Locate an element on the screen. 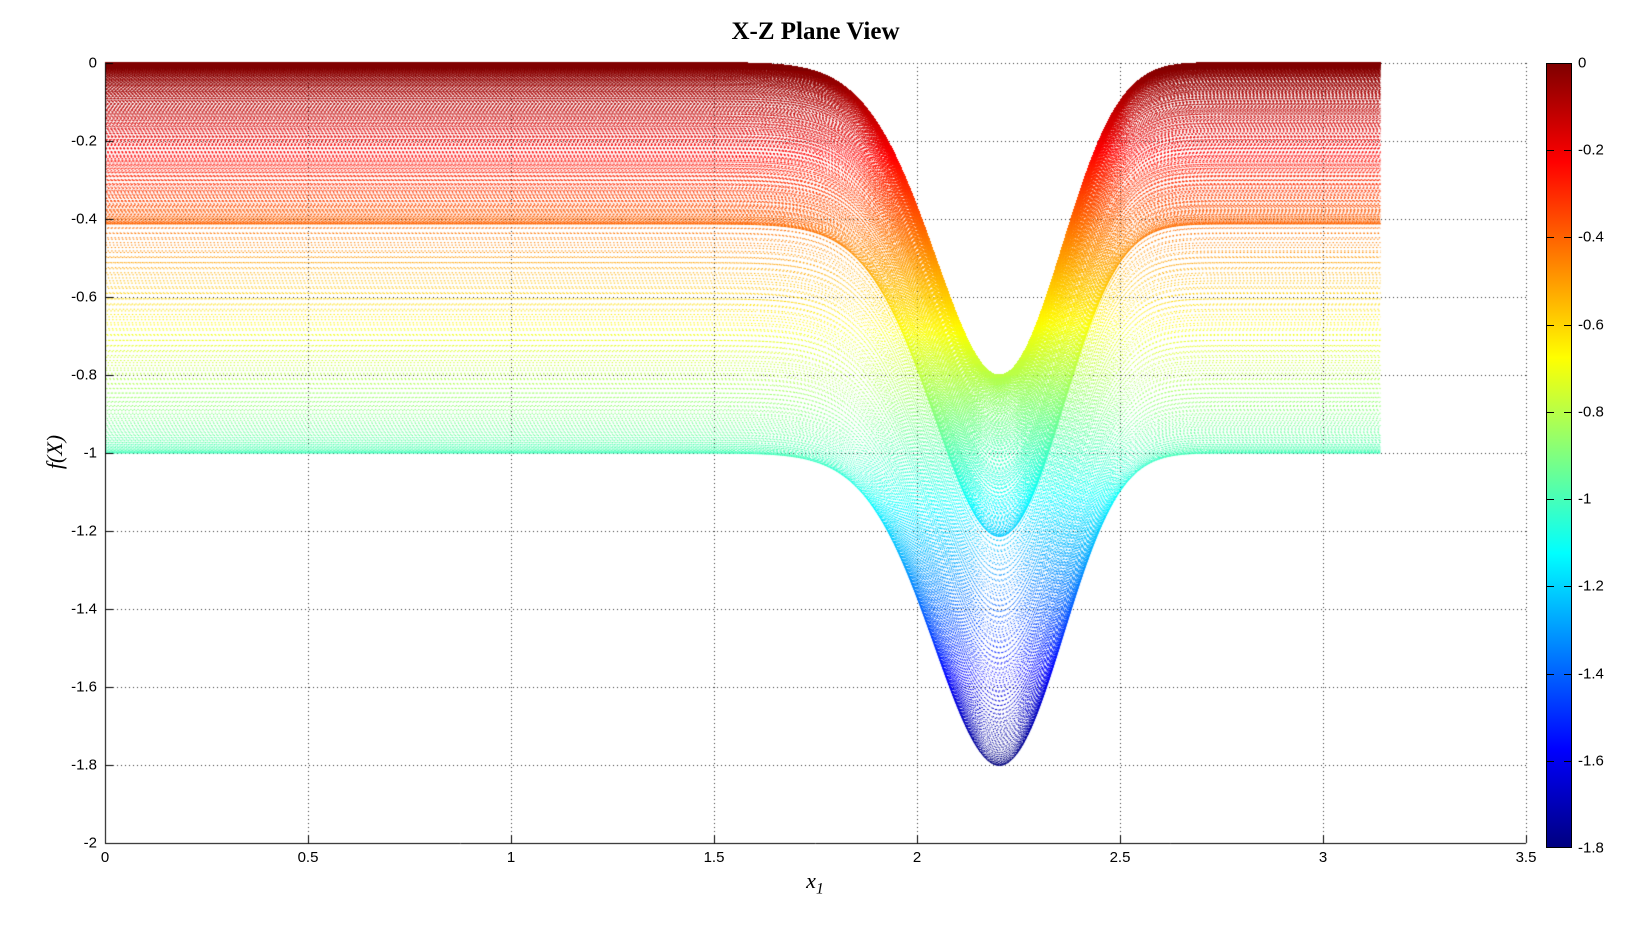 This screenshot has height=945, width=1632. cbtick-label: -1.6 is located at coordinates (1591, 761).